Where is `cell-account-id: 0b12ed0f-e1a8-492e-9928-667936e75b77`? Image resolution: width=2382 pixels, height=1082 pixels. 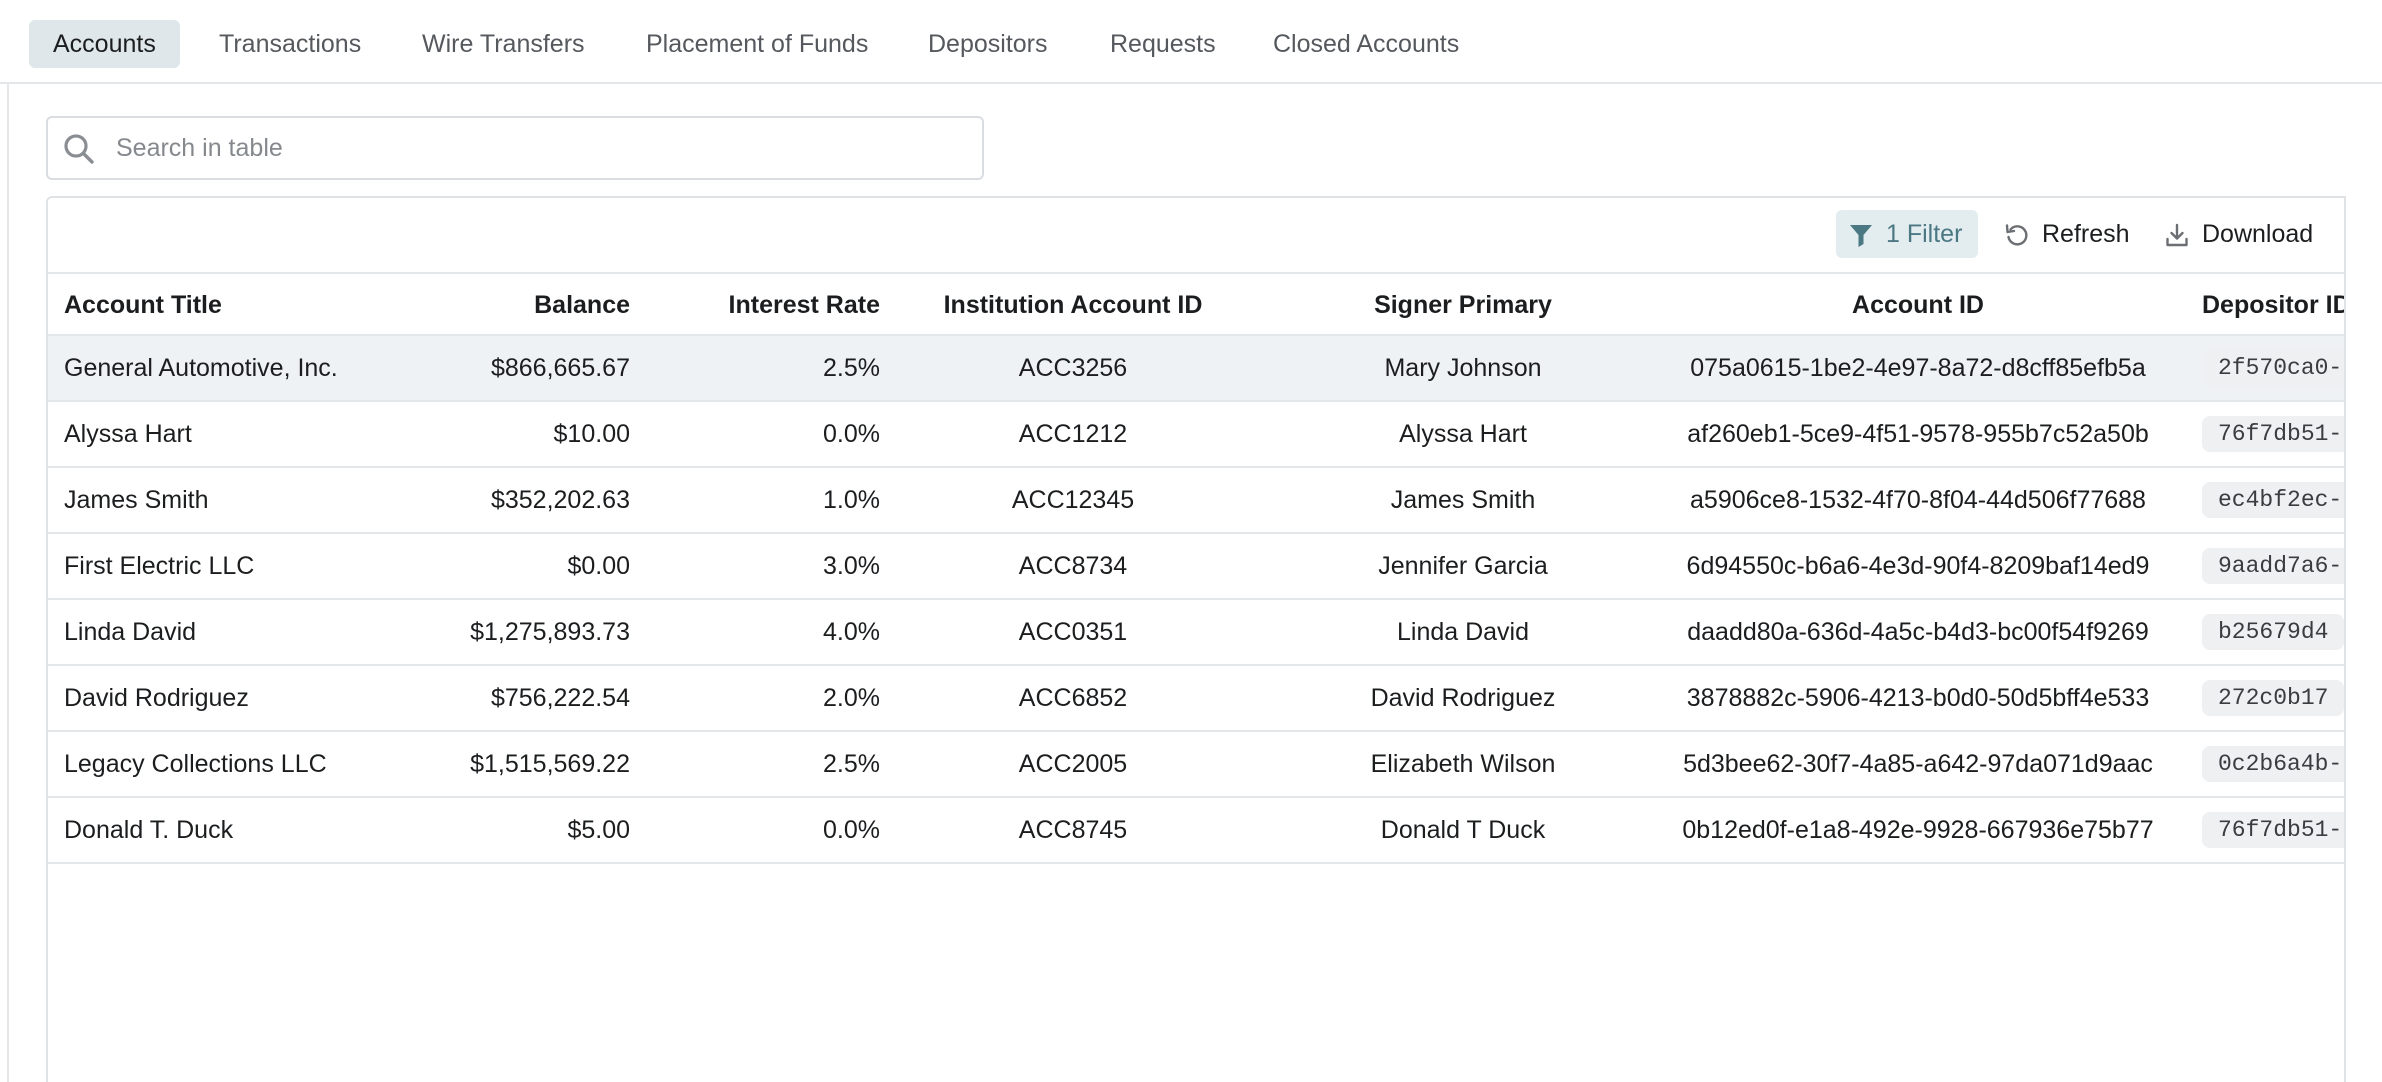
cell-account-id: 0b12ed0f-e1a8-492e-9928-667936e75b77 is located at coordinates (1918, 830).